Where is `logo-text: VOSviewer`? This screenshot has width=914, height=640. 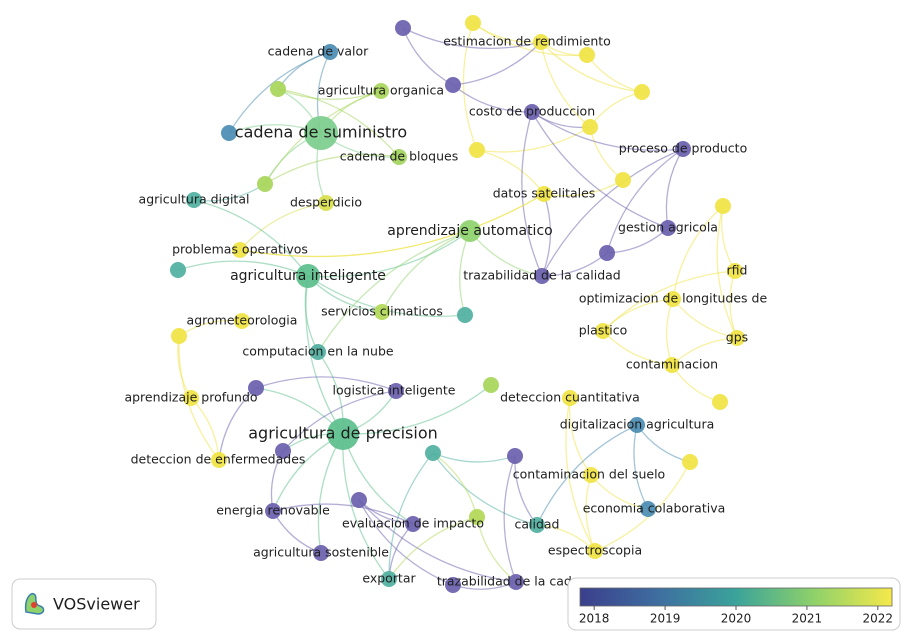 logo-text: VOSviewer is located at coordinates (96, 604).